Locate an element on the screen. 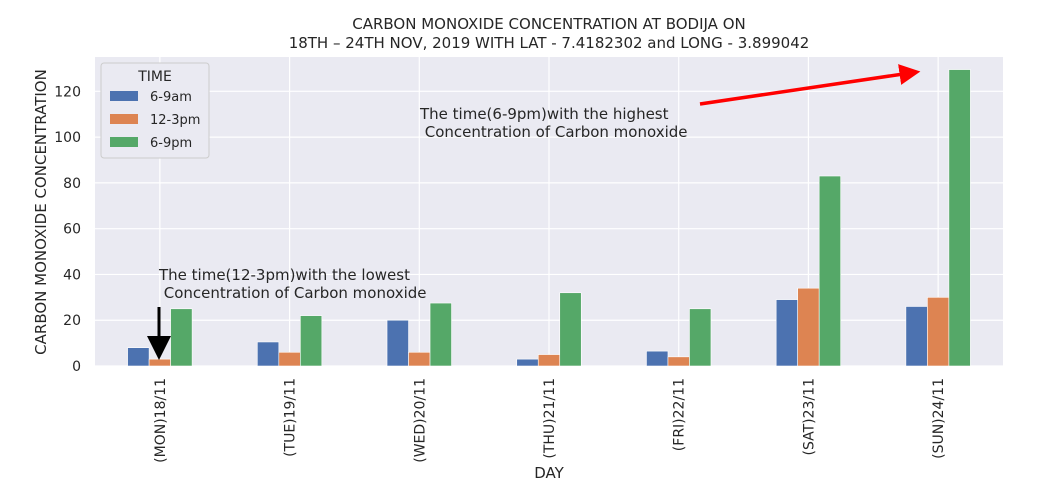 The height and width of the screenshot is (480, 1040). legend-label-6-9pm: 6-9pm is located at coordinates (171, 143).